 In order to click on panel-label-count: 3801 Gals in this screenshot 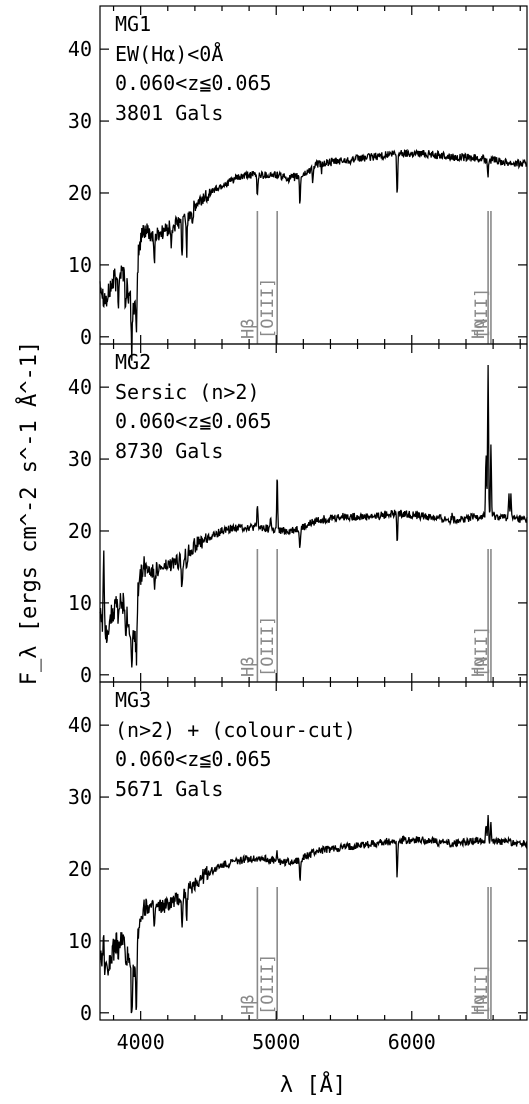, I will do `click(169, 113)`.